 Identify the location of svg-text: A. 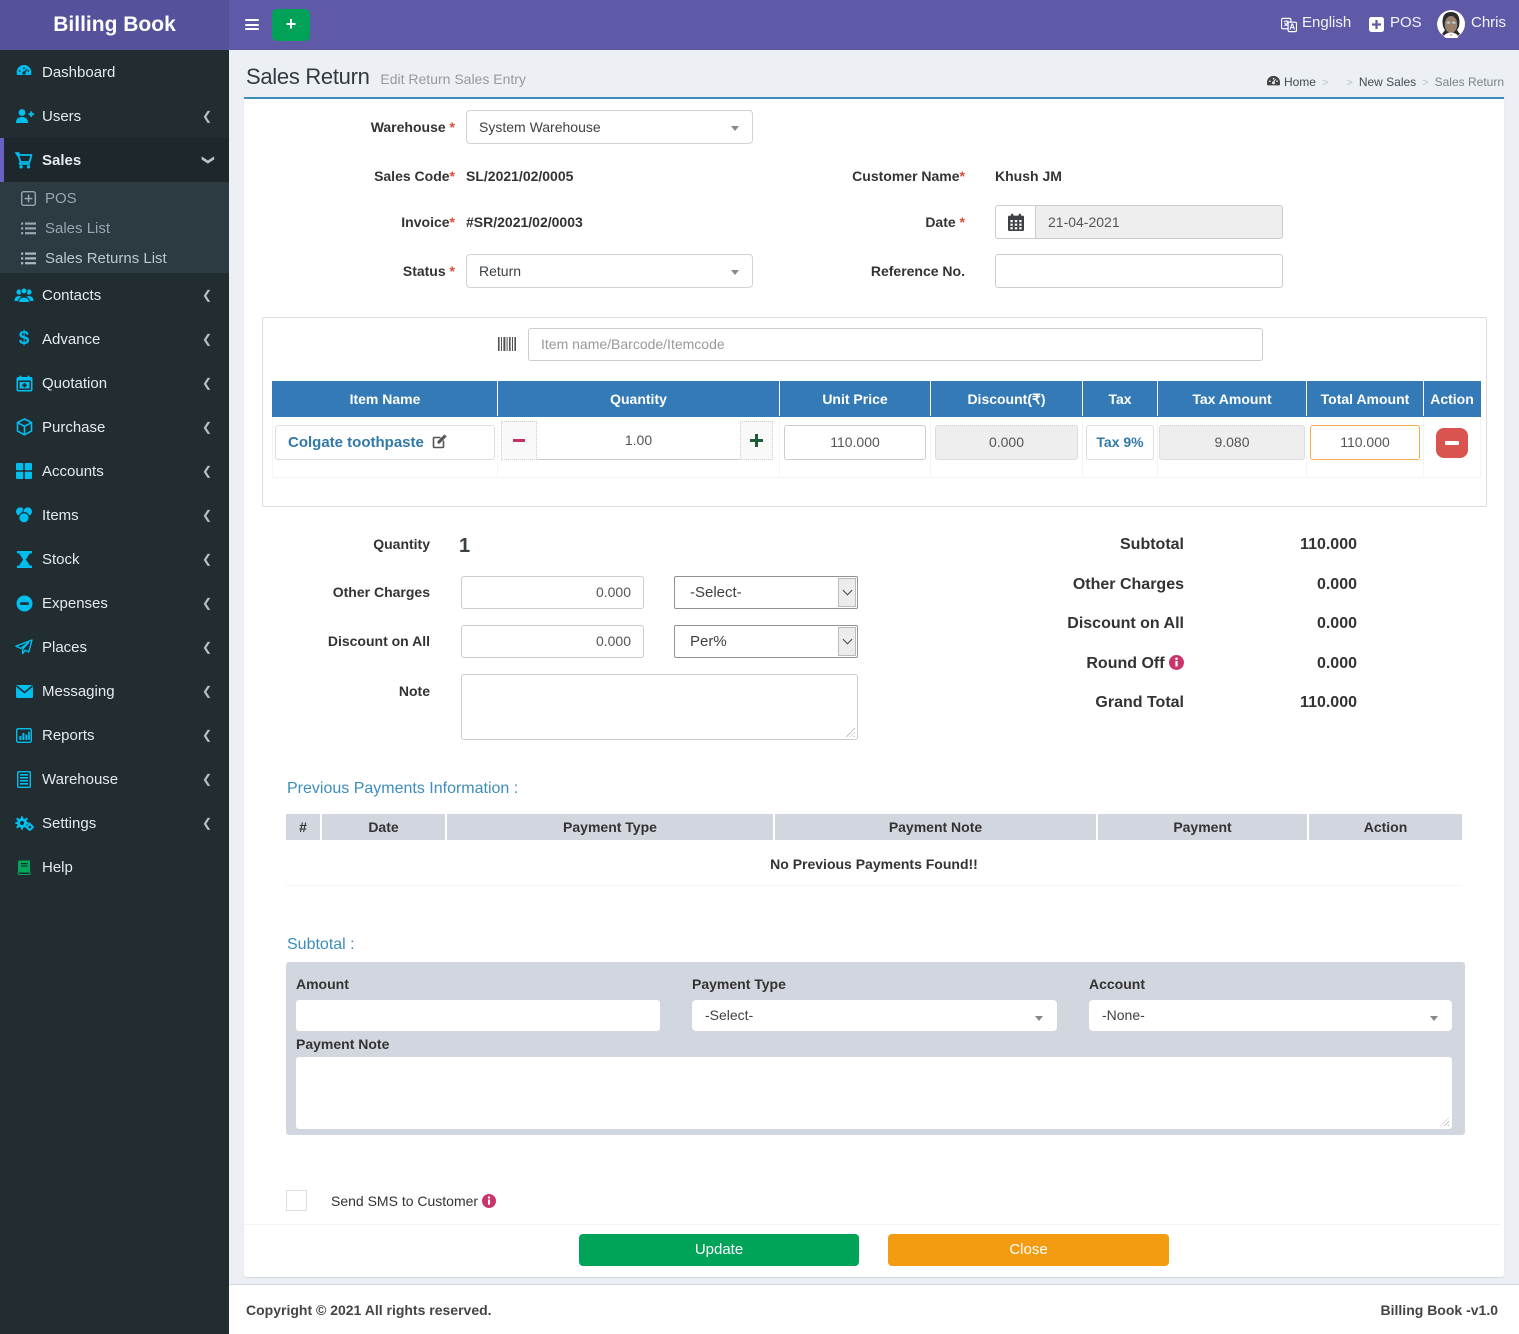
(1292, 27).